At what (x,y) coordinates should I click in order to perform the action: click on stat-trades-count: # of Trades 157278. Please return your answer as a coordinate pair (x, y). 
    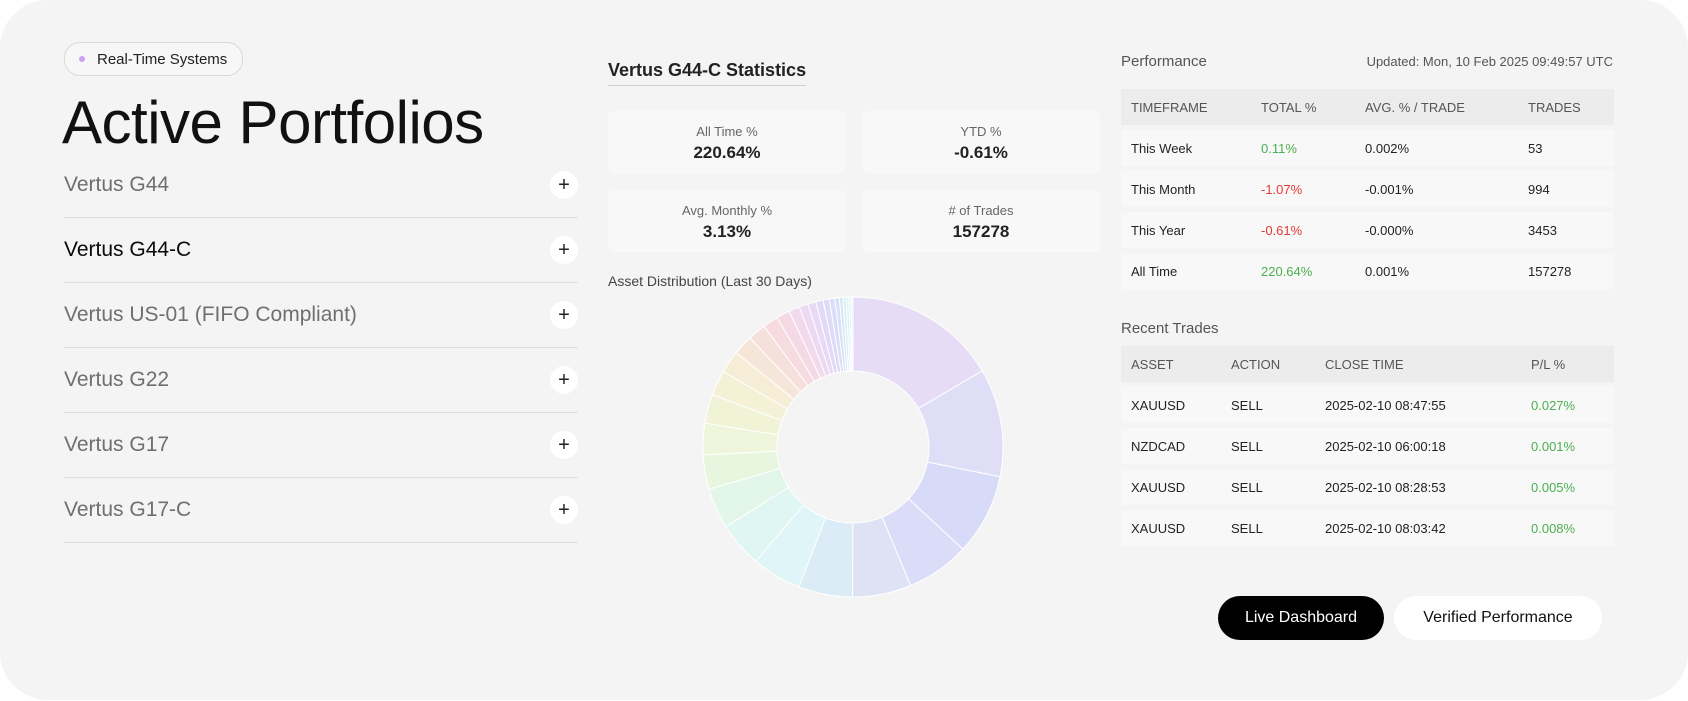
    Looking at the image, I should click on (981, 221).